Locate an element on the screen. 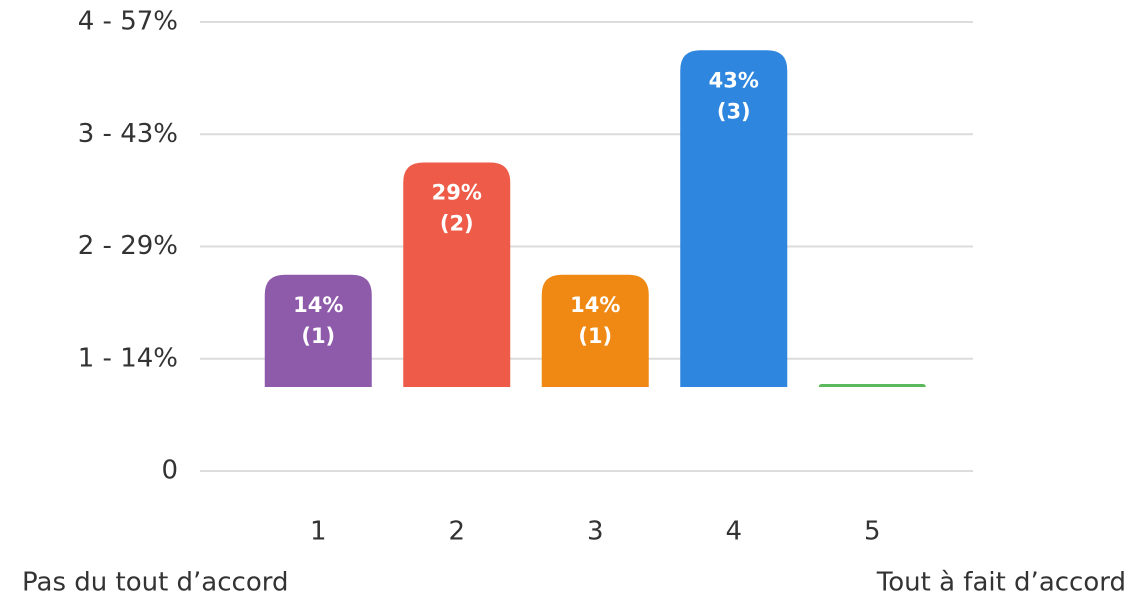 The image size is (1138, 600). axis-annotation: Pas du tout d’accord is located at coordinates (155, 583).